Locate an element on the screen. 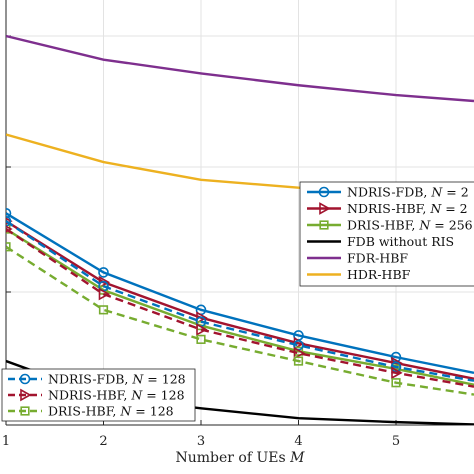 The height and width of the screenshot is (474, 474). x-axis-label: Number of UEs M is located at coordinates (241, 458).